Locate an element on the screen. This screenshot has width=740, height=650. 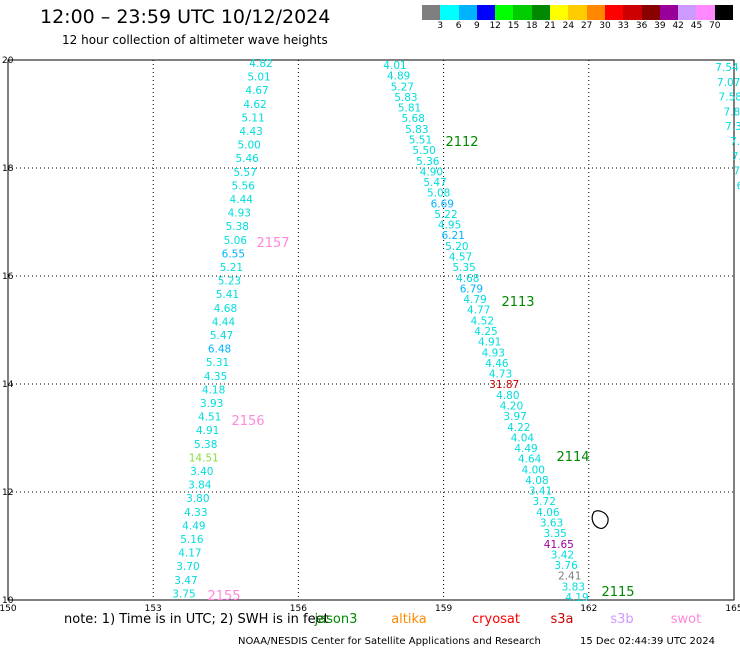
wave-height-value: 5.27 is located at coordinates (402, 87).